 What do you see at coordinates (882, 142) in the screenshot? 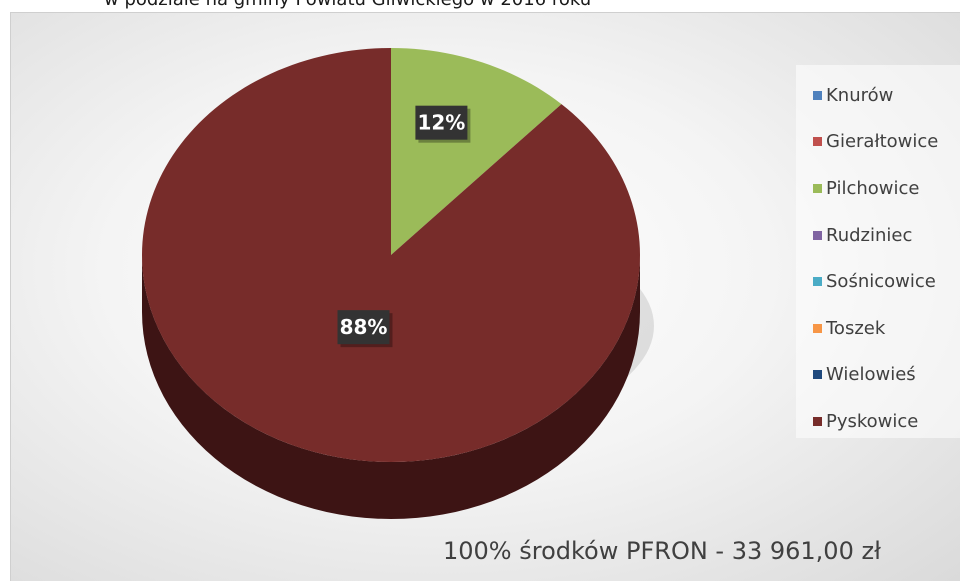
I see `legend-label: Gierałtowice` at bounding box center [882, 142].